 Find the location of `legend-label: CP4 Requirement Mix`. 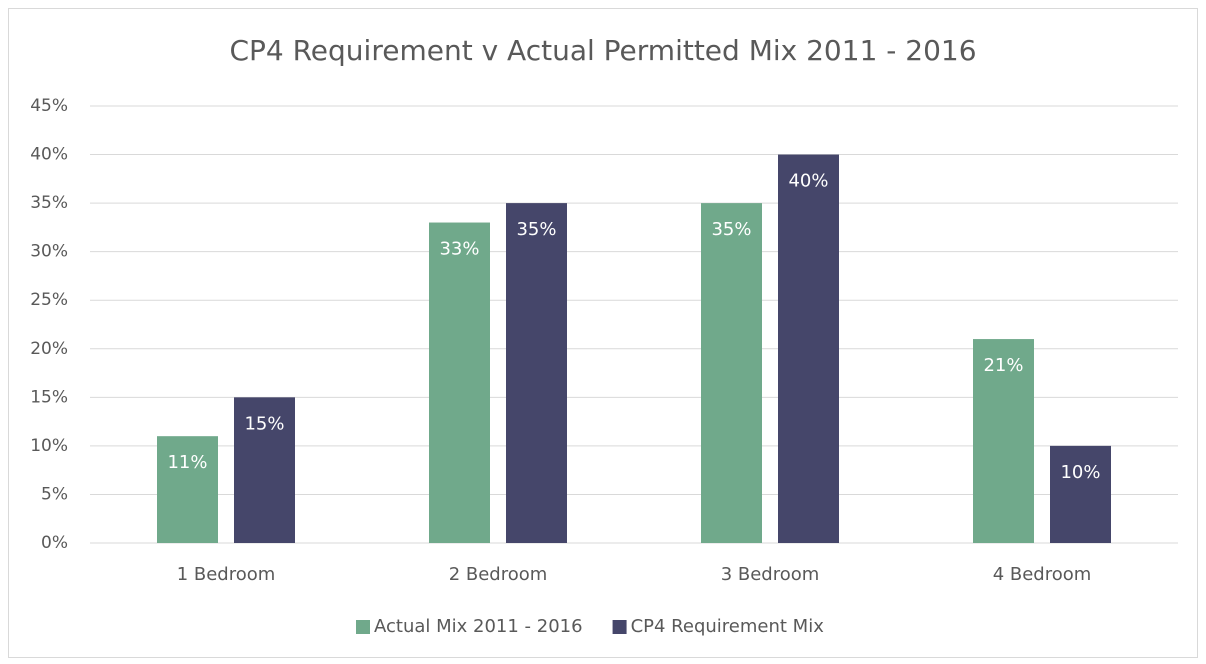

legend-label: CP4 Requirement Mix is located at coordinates (728, 626).